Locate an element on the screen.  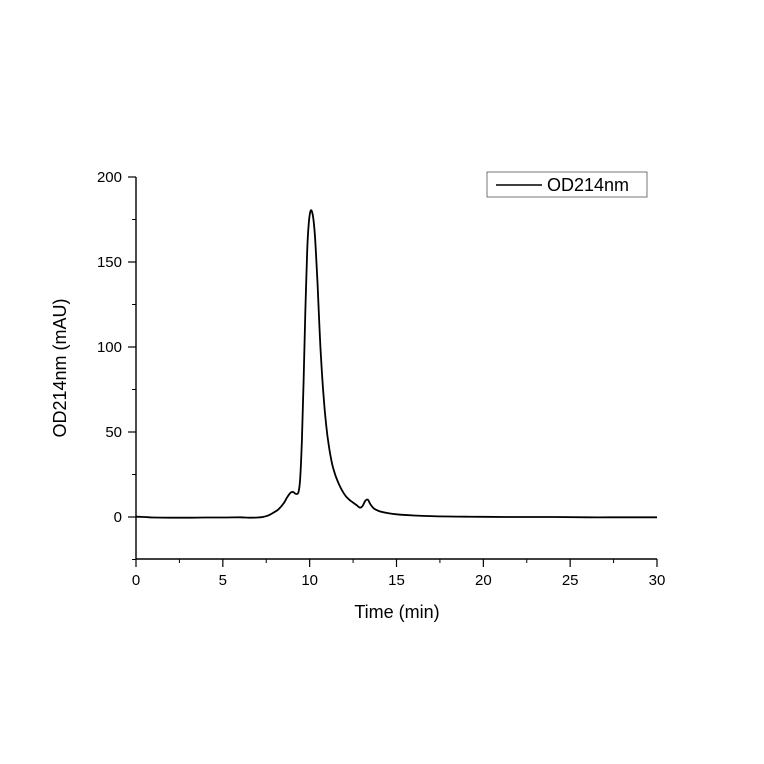
x-tick-label: 20 is located at coordinates (483, 580).